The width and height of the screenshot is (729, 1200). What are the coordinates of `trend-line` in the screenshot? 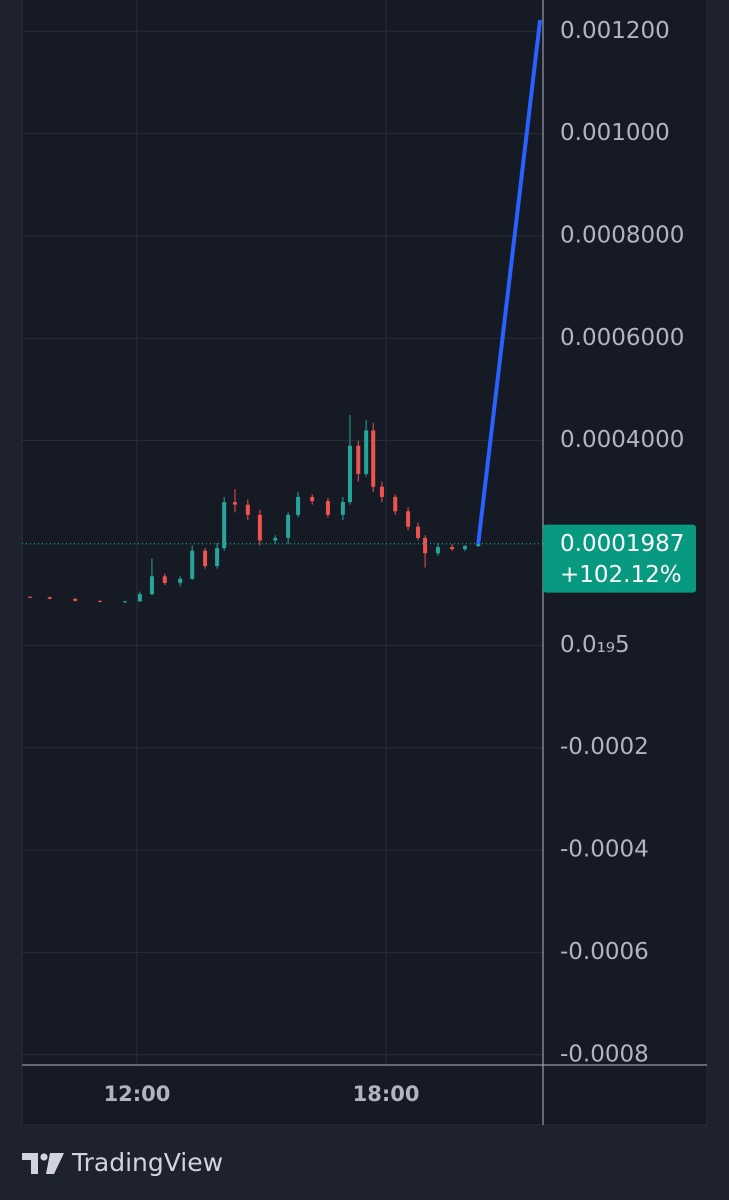 It's located at (509, 282).